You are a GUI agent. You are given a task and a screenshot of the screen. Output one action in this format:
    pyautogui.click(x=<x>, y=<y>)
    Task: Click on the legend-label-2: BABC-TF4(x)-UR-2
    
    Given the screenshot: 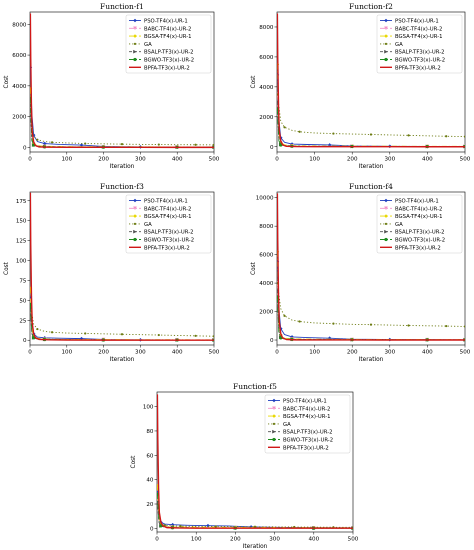 What is the action you would take?
    pyautogui.click(x=418, y=29)
    